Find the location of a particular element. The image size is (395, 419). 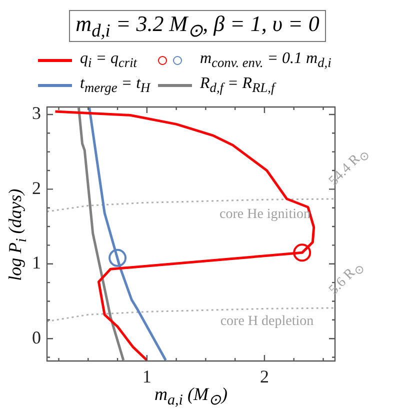

y-tick-label: 0 is located at coordinates (36, 337).